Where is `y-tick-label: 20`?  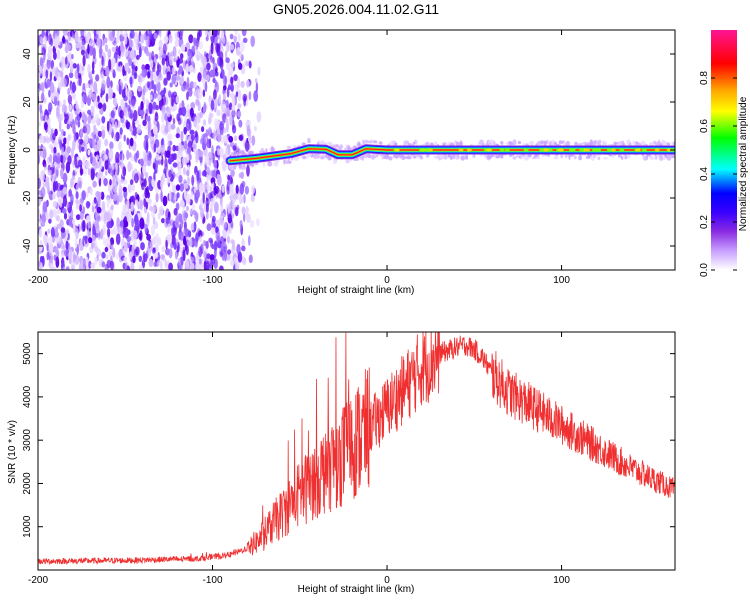
y-tick-label: 20 is located at coordinates (27, 102).